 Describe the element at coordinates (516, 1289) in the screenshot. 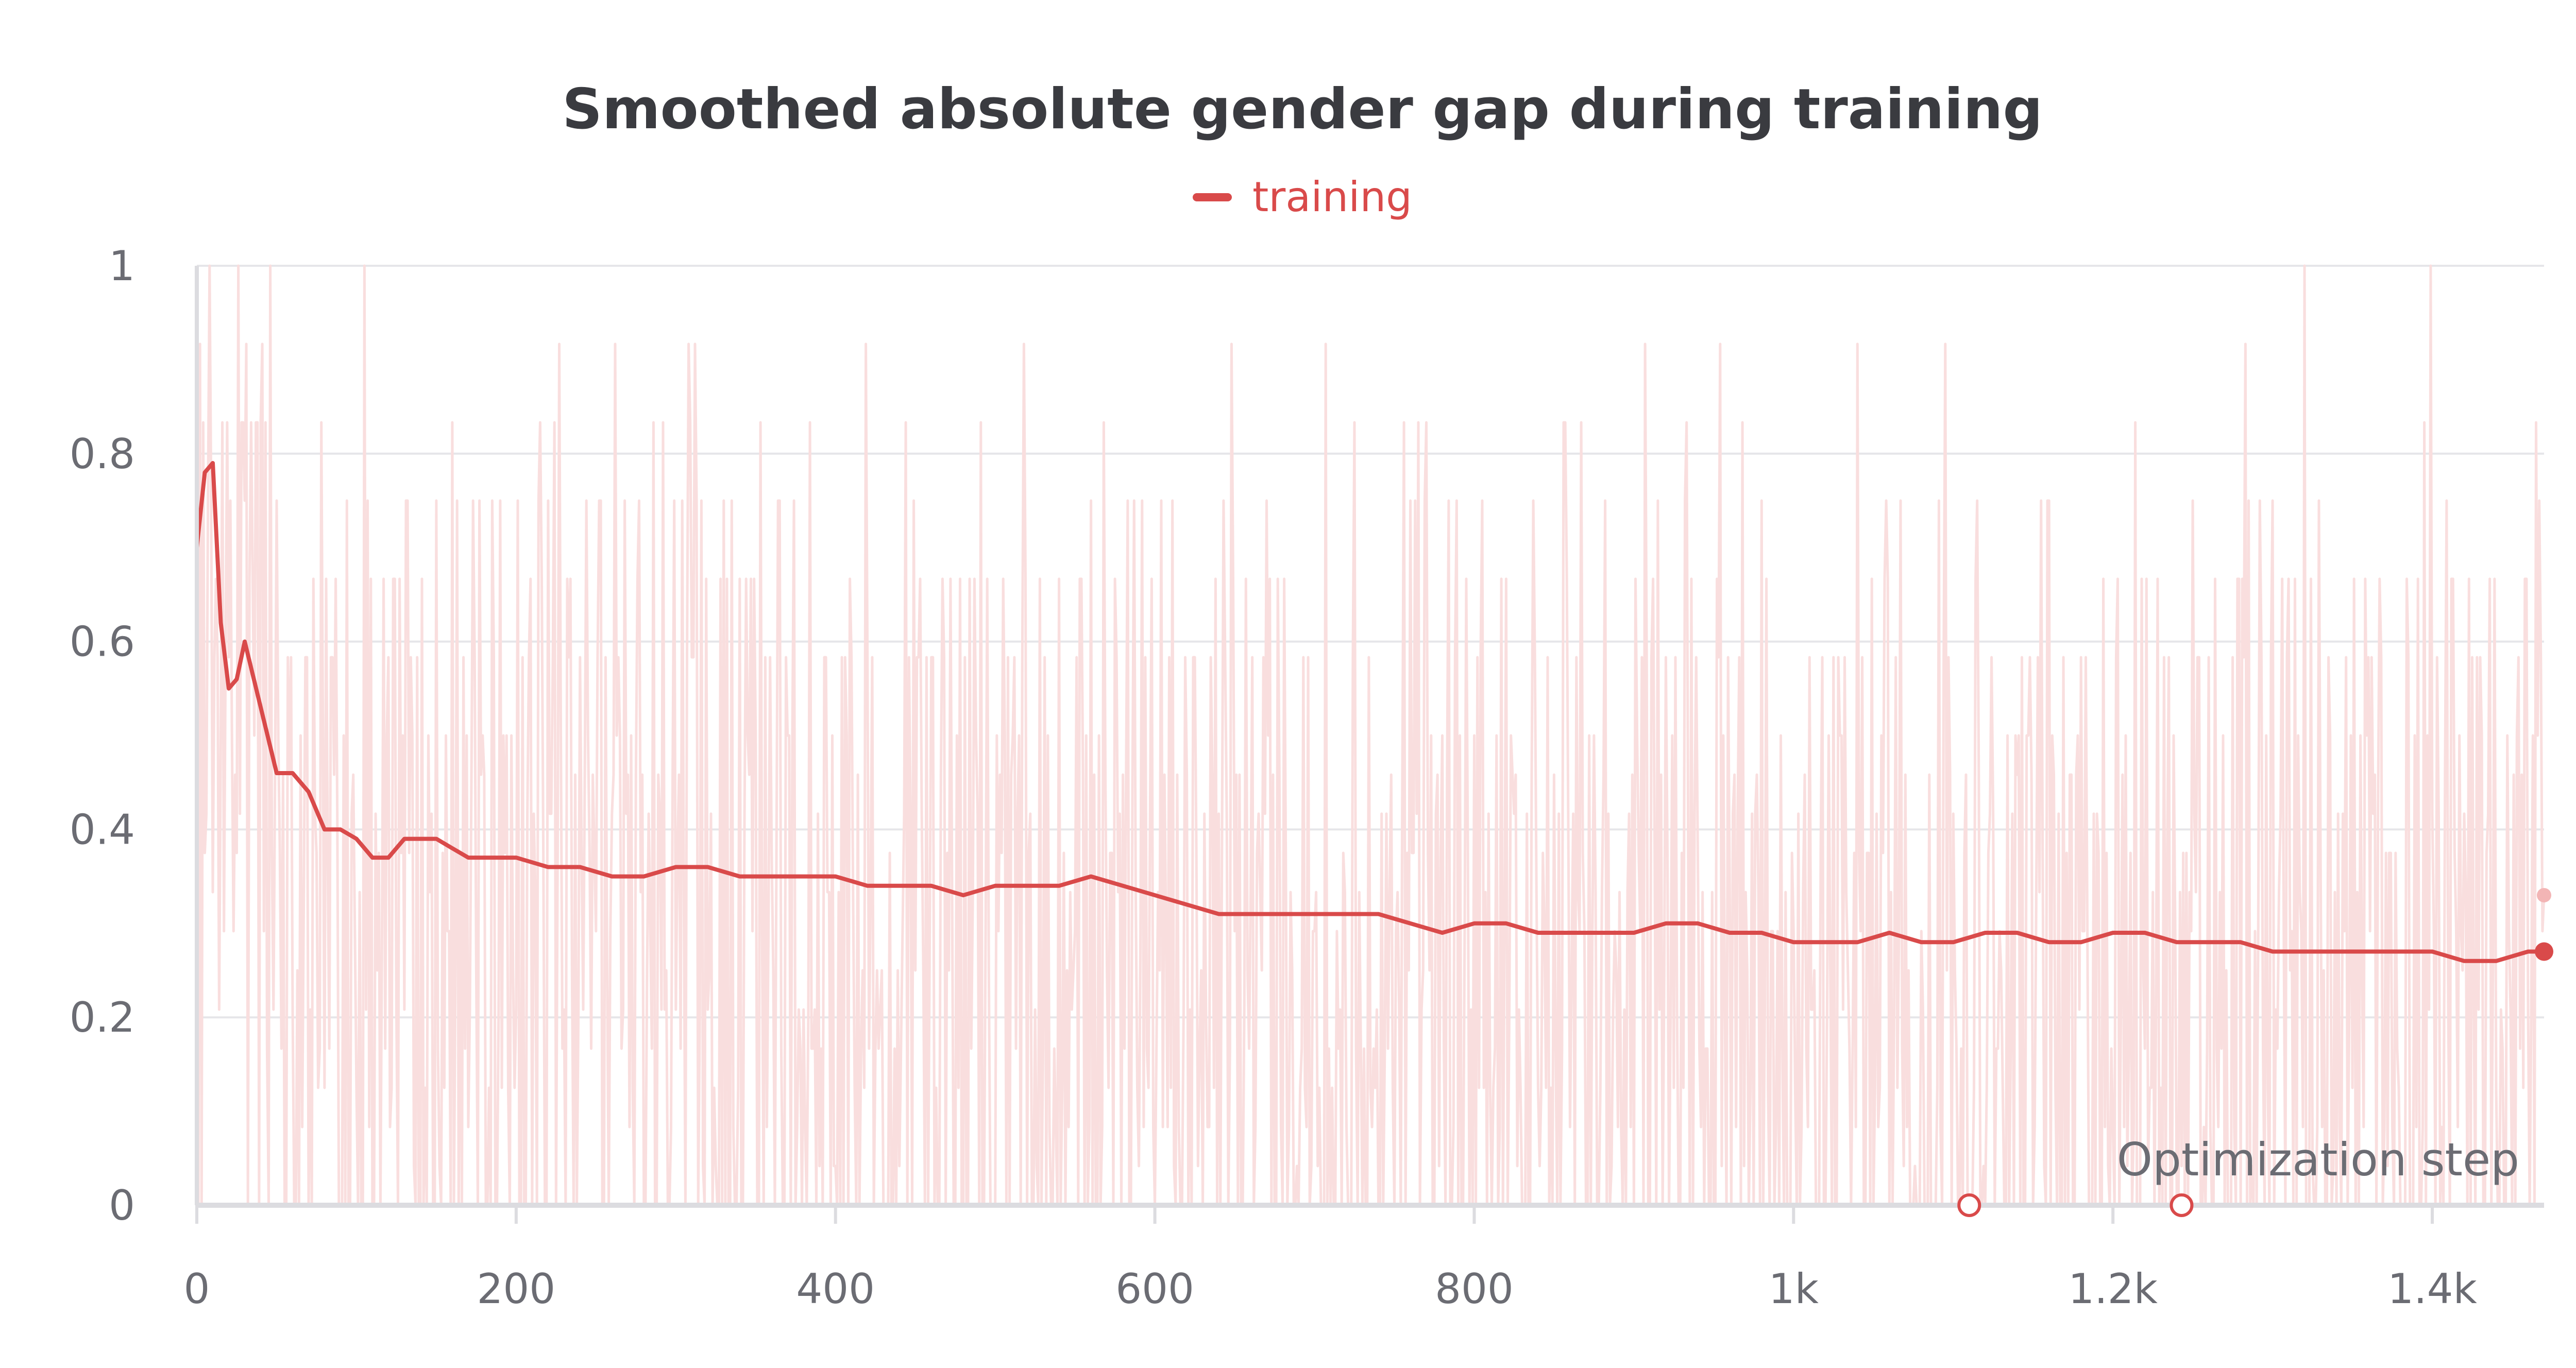

I see `x-tick-label: 200` at that location.